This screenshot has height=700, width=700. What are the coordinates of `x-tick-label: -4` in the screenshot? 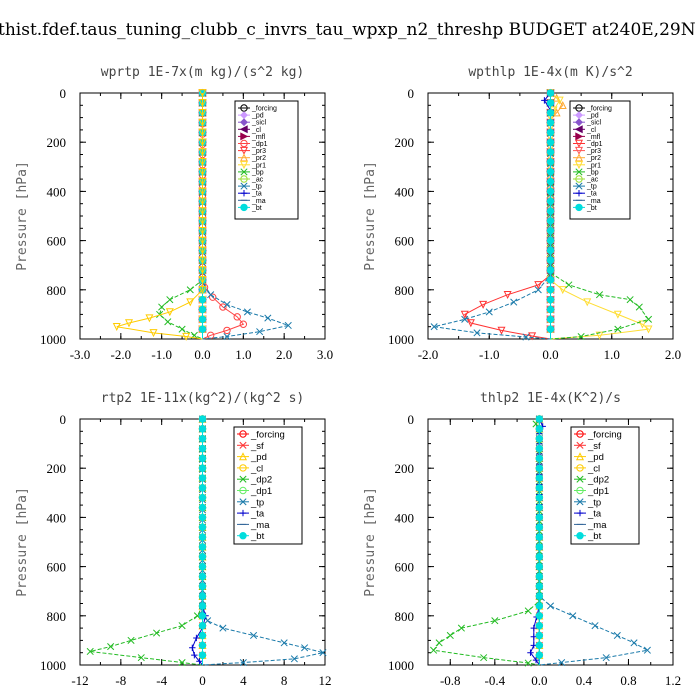 It's located at (161, 680).